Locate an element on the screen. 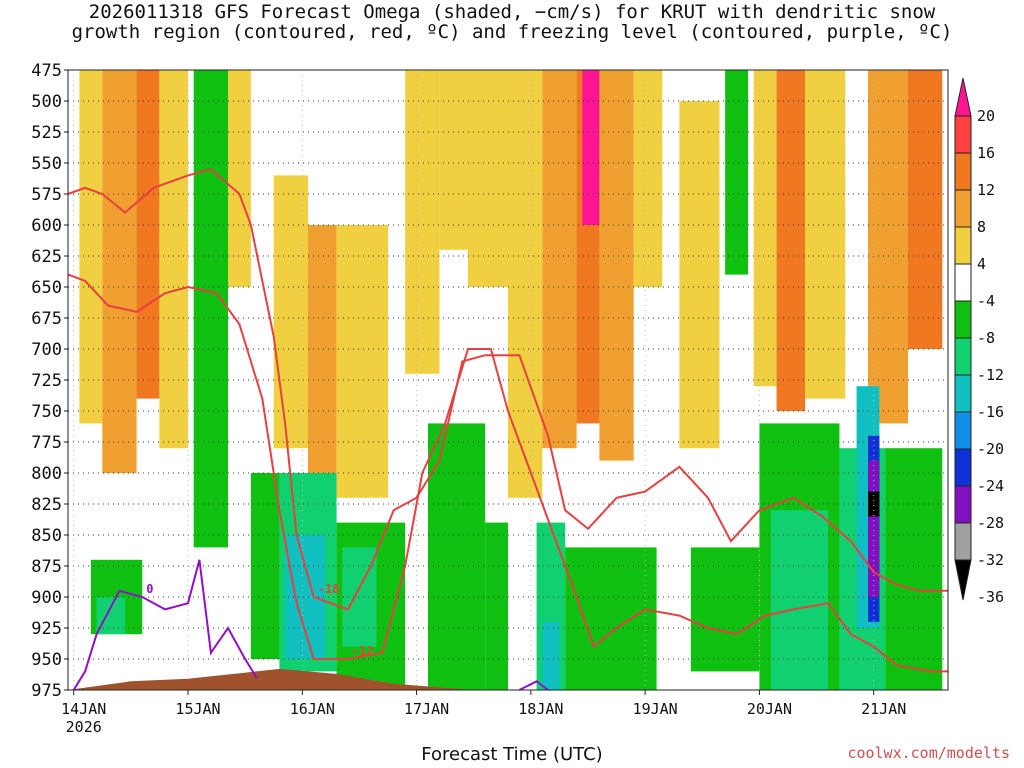  x-tick-sublabel-0: 2026 is located at coordinates (84, 727).